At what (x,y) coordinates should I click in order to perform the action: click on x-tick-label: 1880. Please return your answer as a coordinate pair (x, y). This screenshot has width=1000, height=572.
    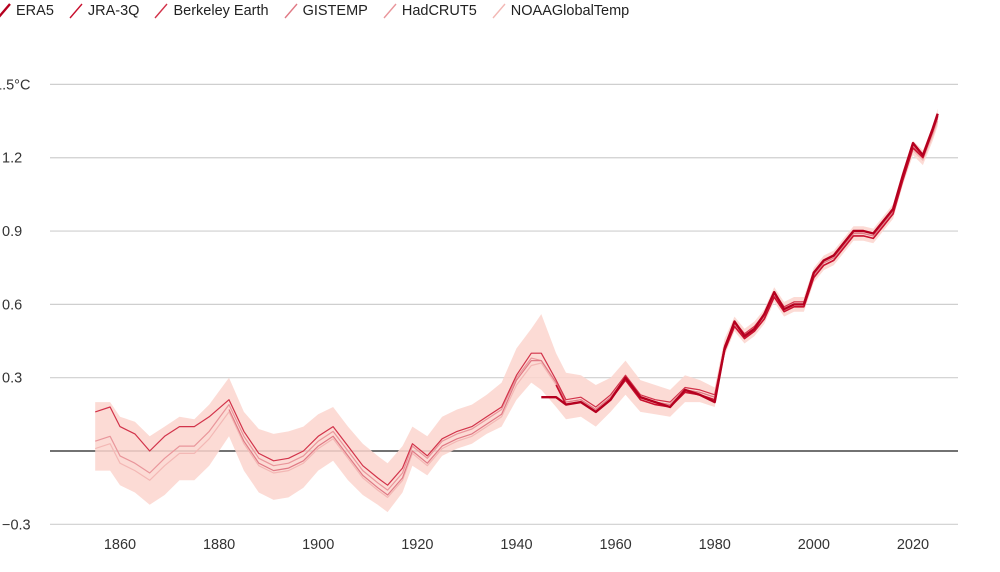
    Looking at the image, I should click on (219, 545).